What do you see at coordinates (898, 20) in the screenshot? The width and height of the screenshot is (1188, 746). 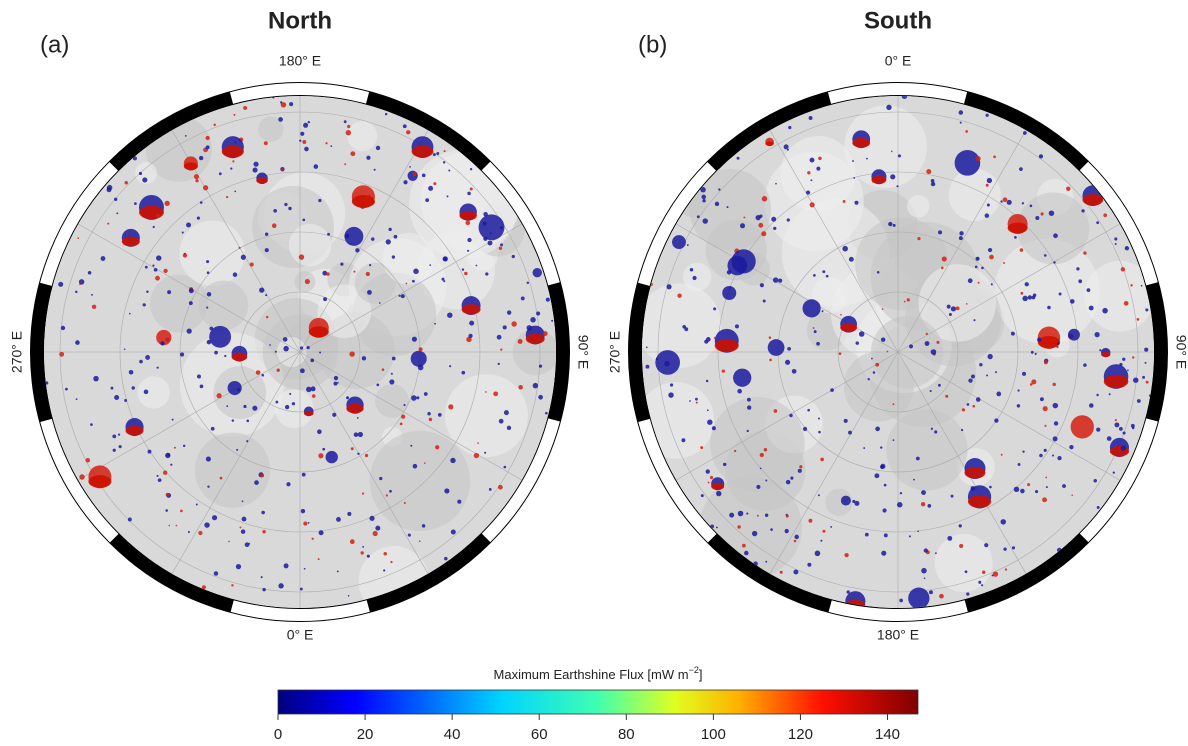 I see `panel-title: South` at bounding box center [898, 20].